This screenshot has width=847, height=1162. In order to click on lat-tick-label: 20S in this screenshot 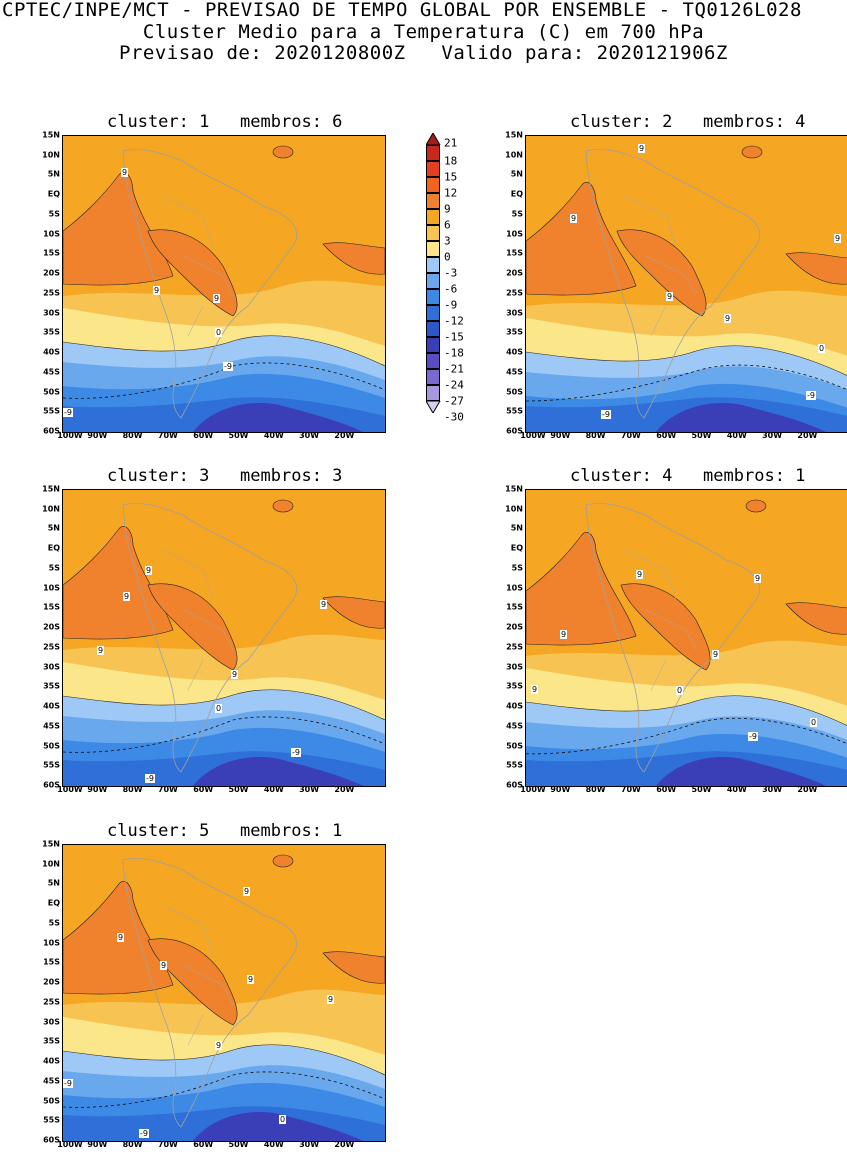, I will do `click(51, 627)`.